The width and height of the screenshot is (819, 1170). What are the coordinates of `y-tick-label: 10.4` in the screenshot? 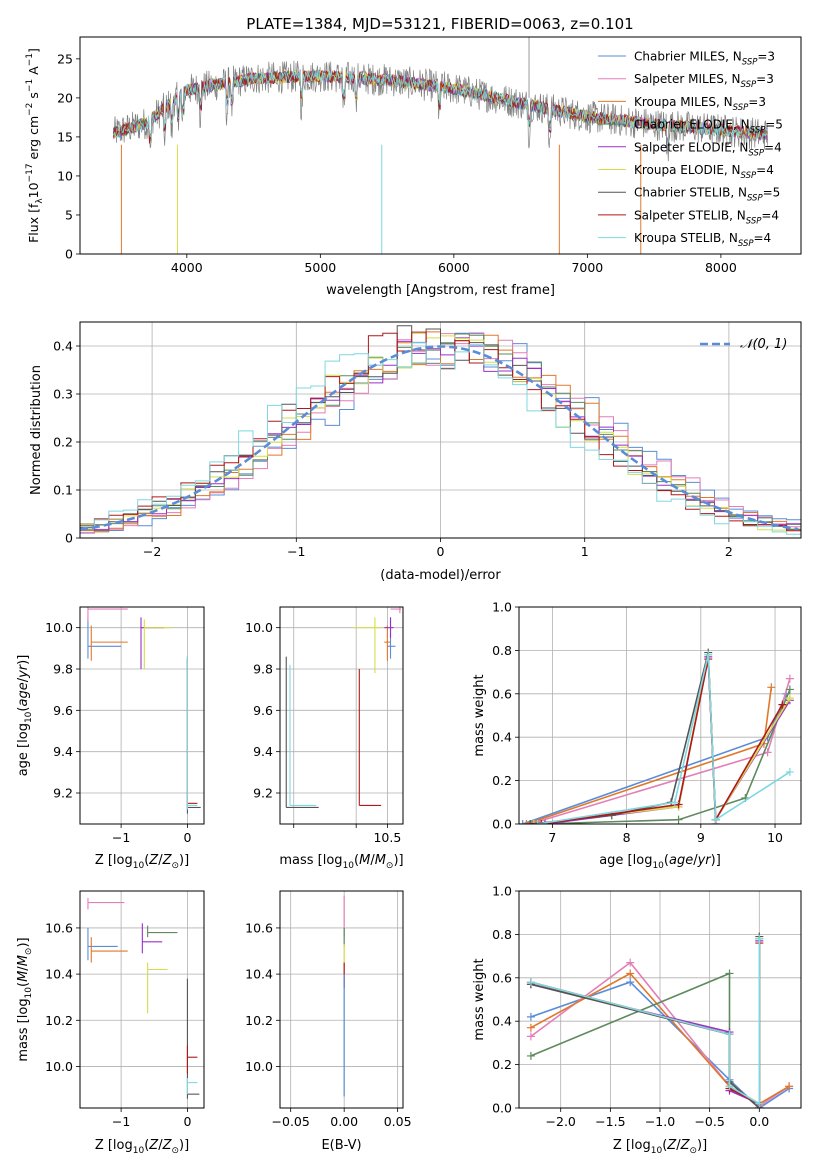 It's located at (59, 974).